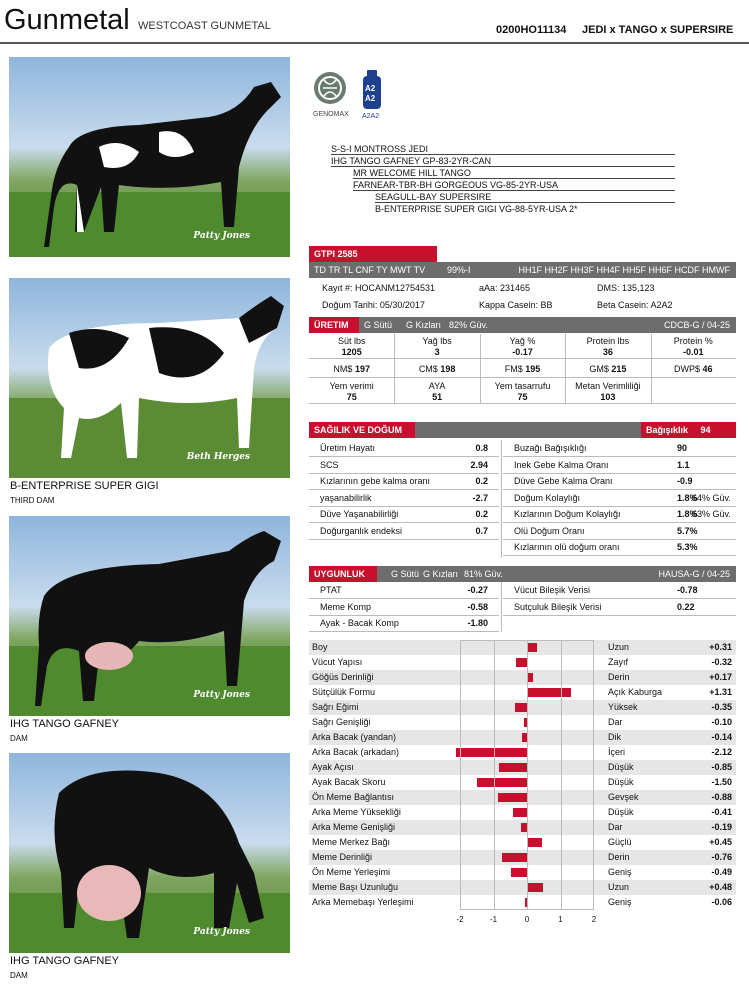  What do you see at coordinates (694, 574) in the screenshot?
I see `conformation-source: HAUSA-G / 04-25` at bounding box center [694, 574].